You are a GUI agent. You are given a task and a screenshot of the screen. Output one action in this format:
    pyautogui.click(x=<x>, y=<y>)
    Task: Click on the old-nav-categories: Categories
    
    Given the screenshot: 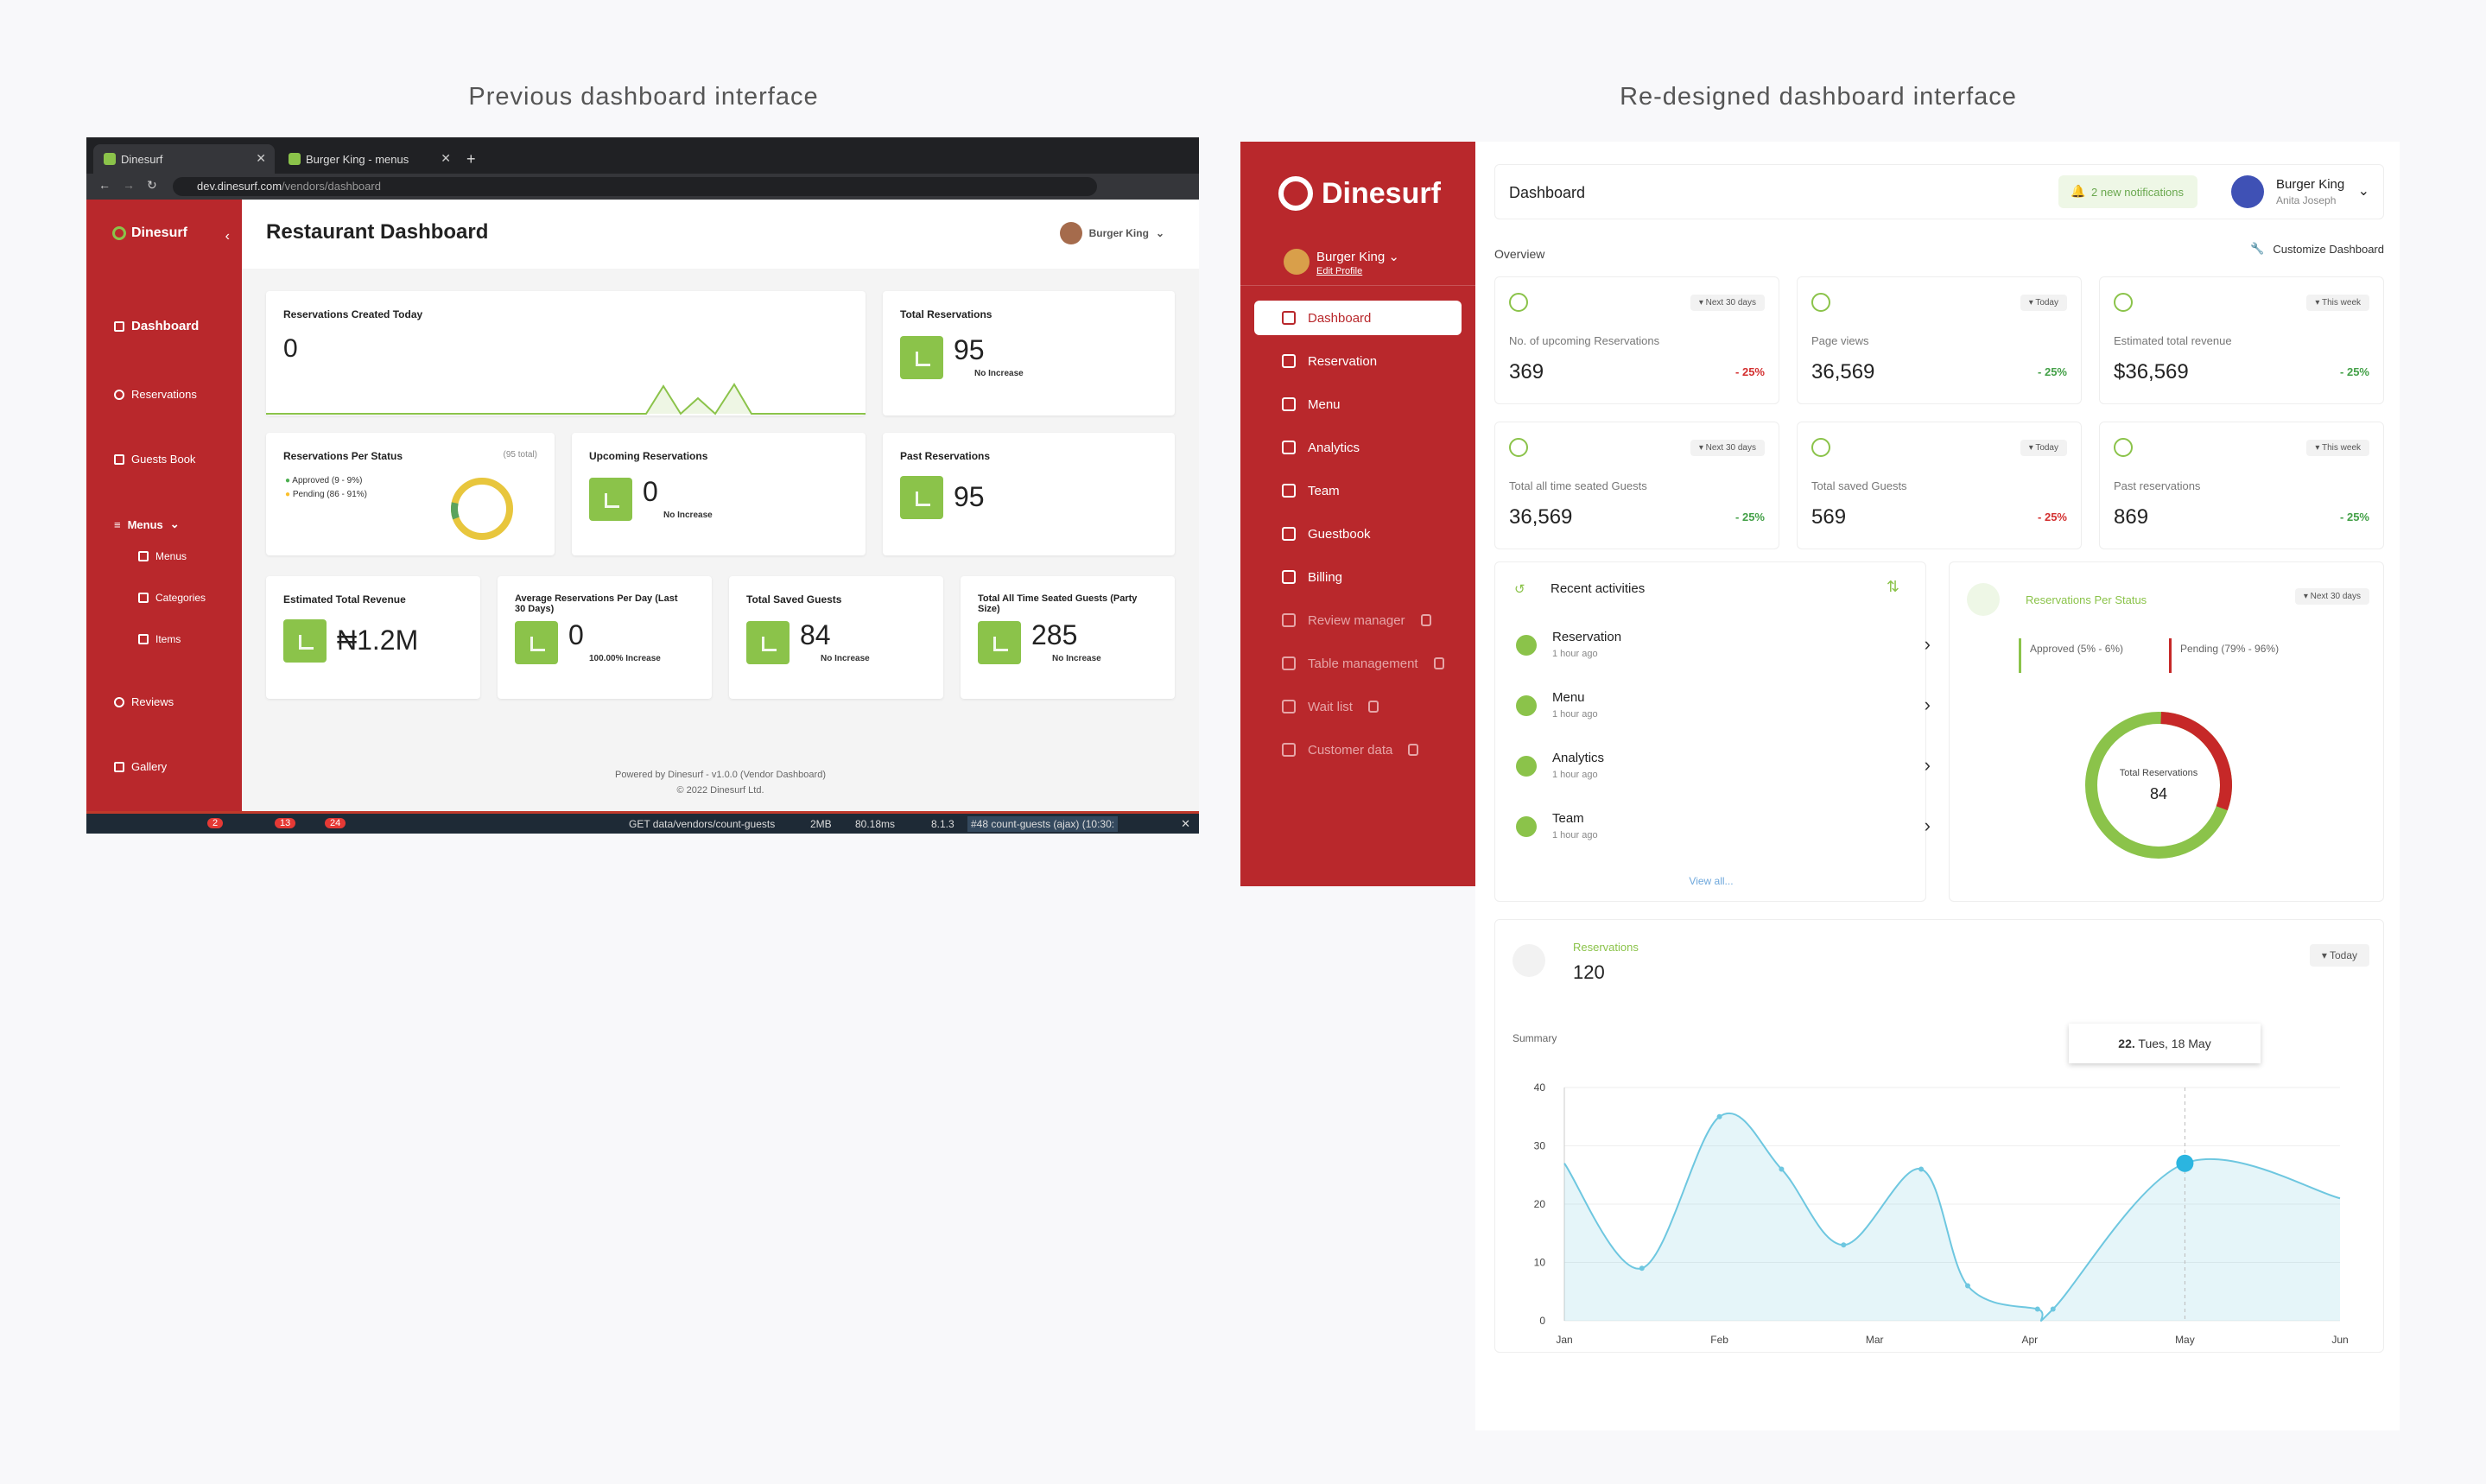 What is the action you would take?
    pyautogui.click(x=172, y=598)
    